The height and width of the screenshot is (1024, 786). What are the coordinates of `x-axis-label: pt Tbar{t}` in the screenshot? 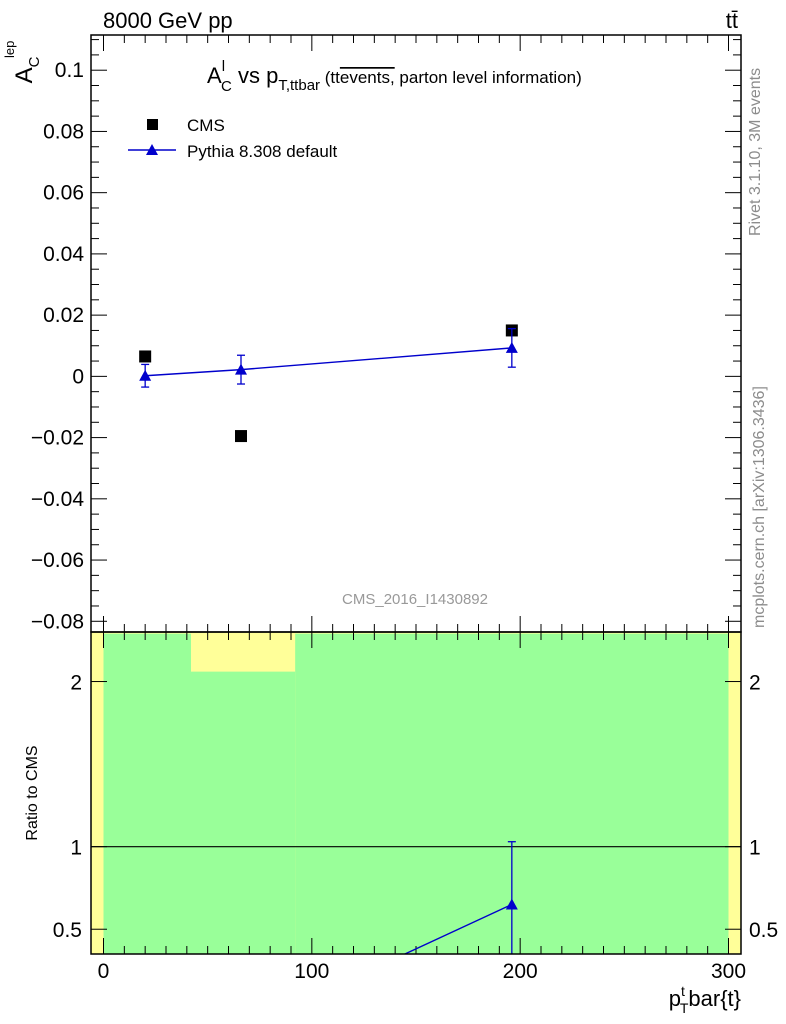 It's located at (705, 999).